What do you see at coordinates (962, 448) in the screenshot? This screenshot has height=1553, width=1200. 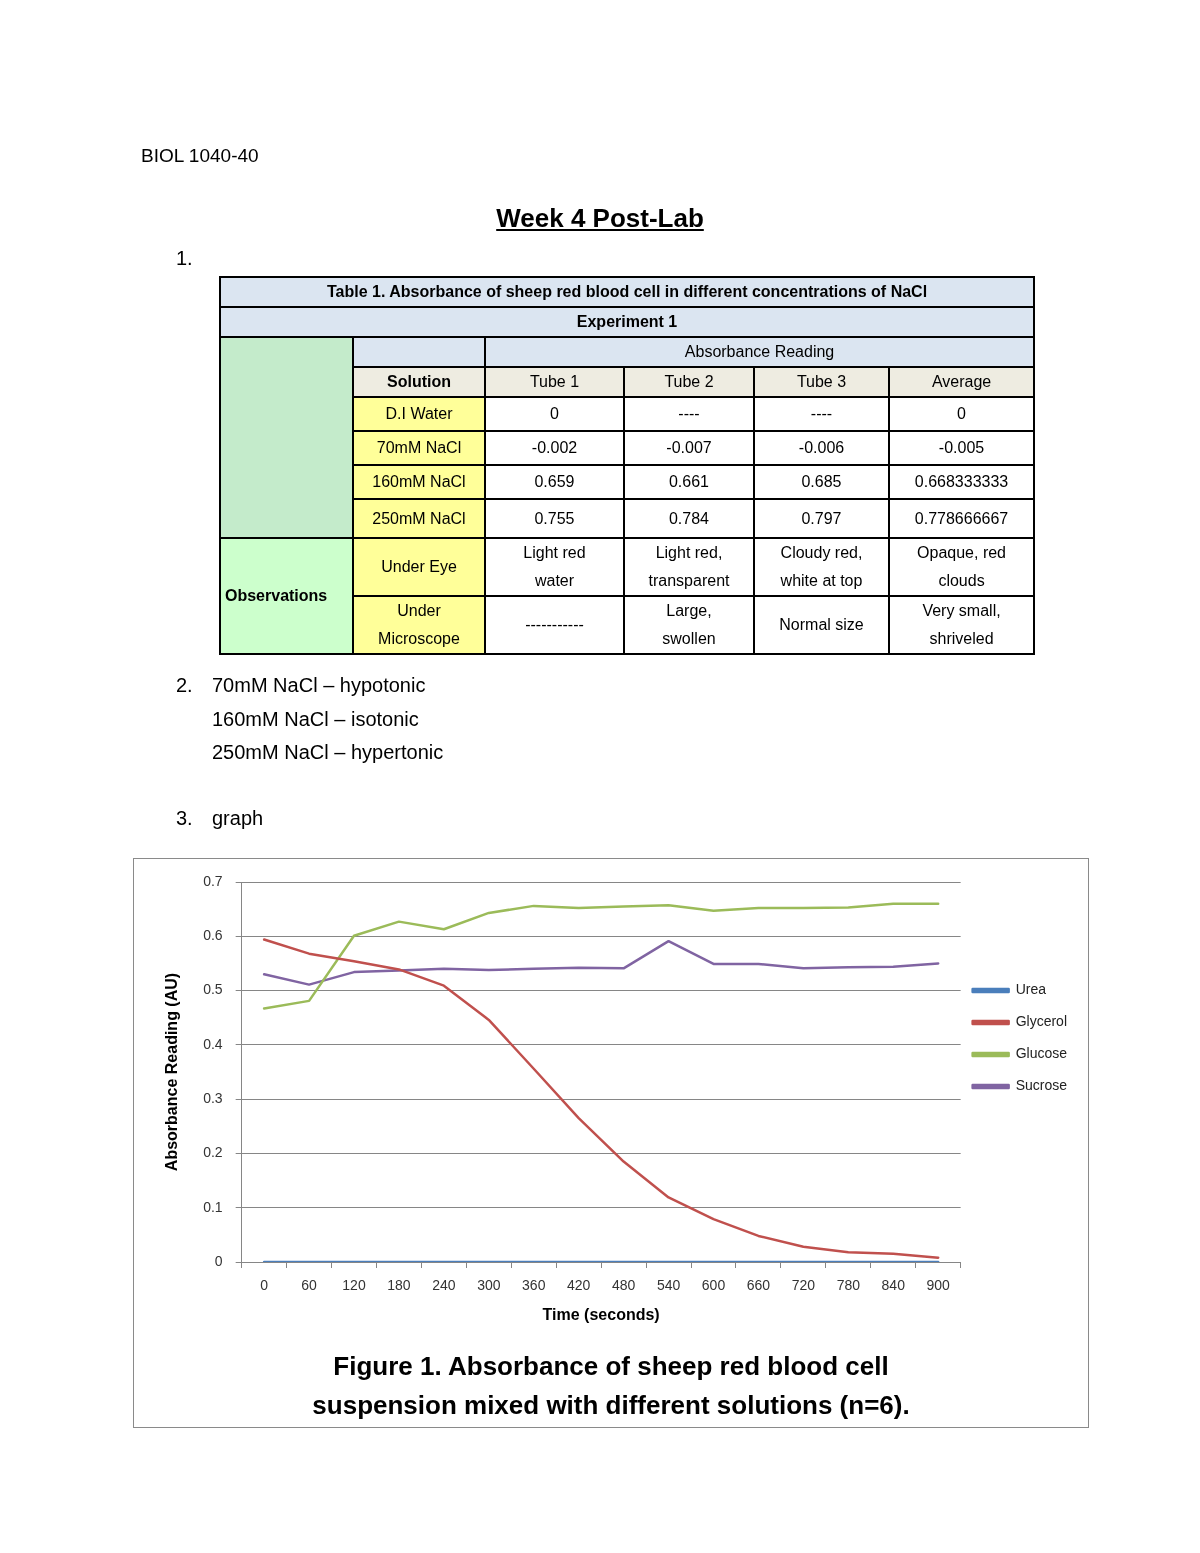 I see `text: -0.005` at bounding box center [962, 448].